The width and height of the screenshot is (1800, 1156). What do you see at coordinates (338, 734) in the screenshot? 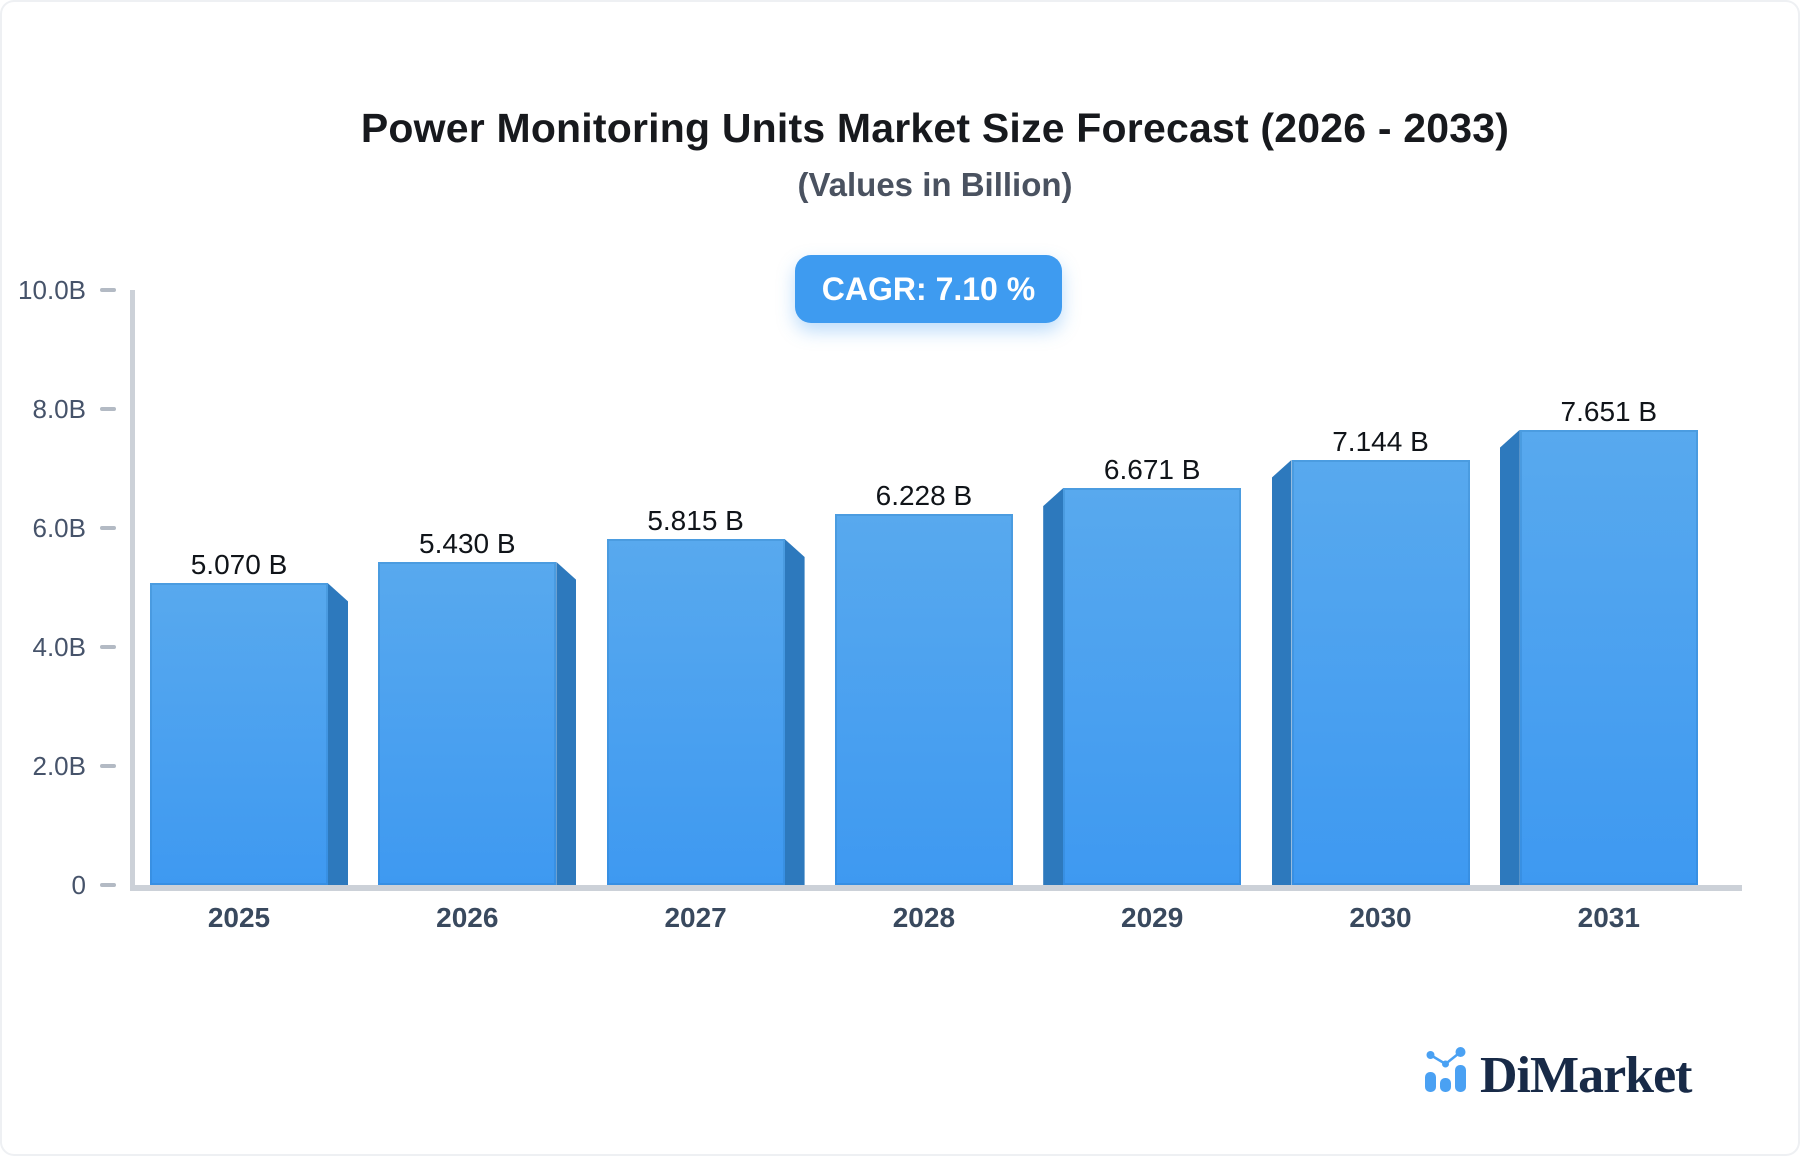
I see `bar-side-2025` at bounding box center [338, 734].